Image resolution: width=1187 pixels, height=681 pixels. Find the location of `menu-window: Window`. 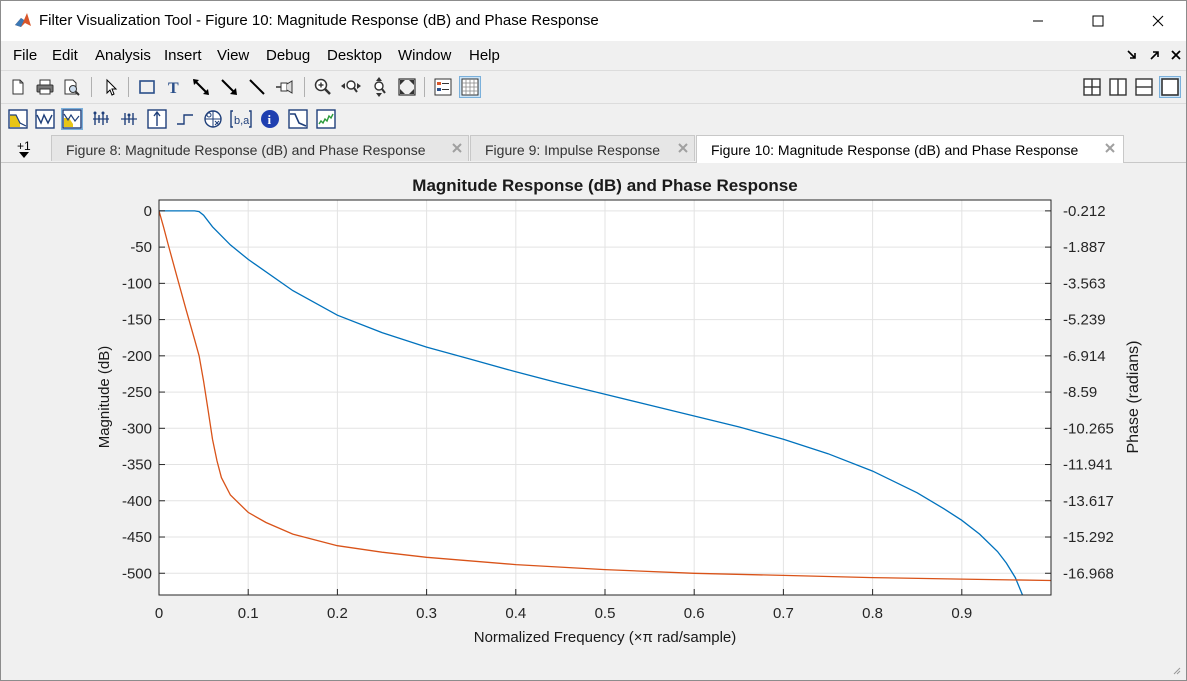

menu-window: Window is located at coordinates (425, 55).